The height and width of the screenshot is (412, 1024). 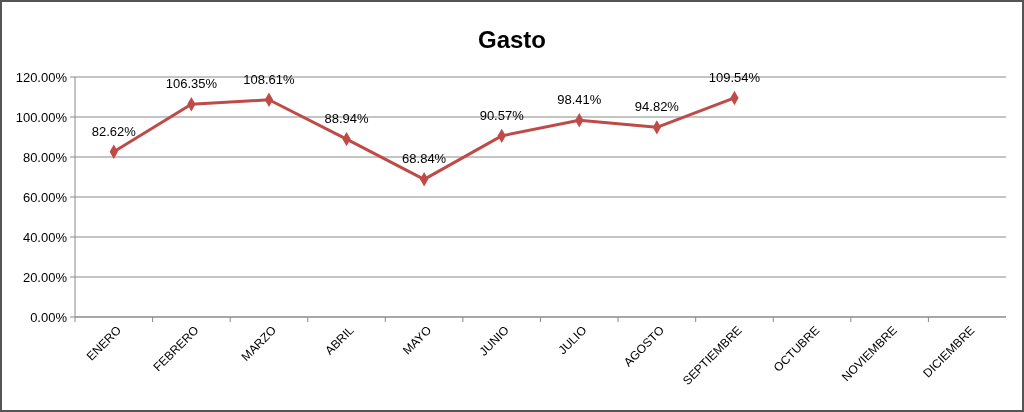 What do you see at coordinates (579, 100) in the screenshot?
I see `data-label: 98.41%` at bounding box center [579, 100].